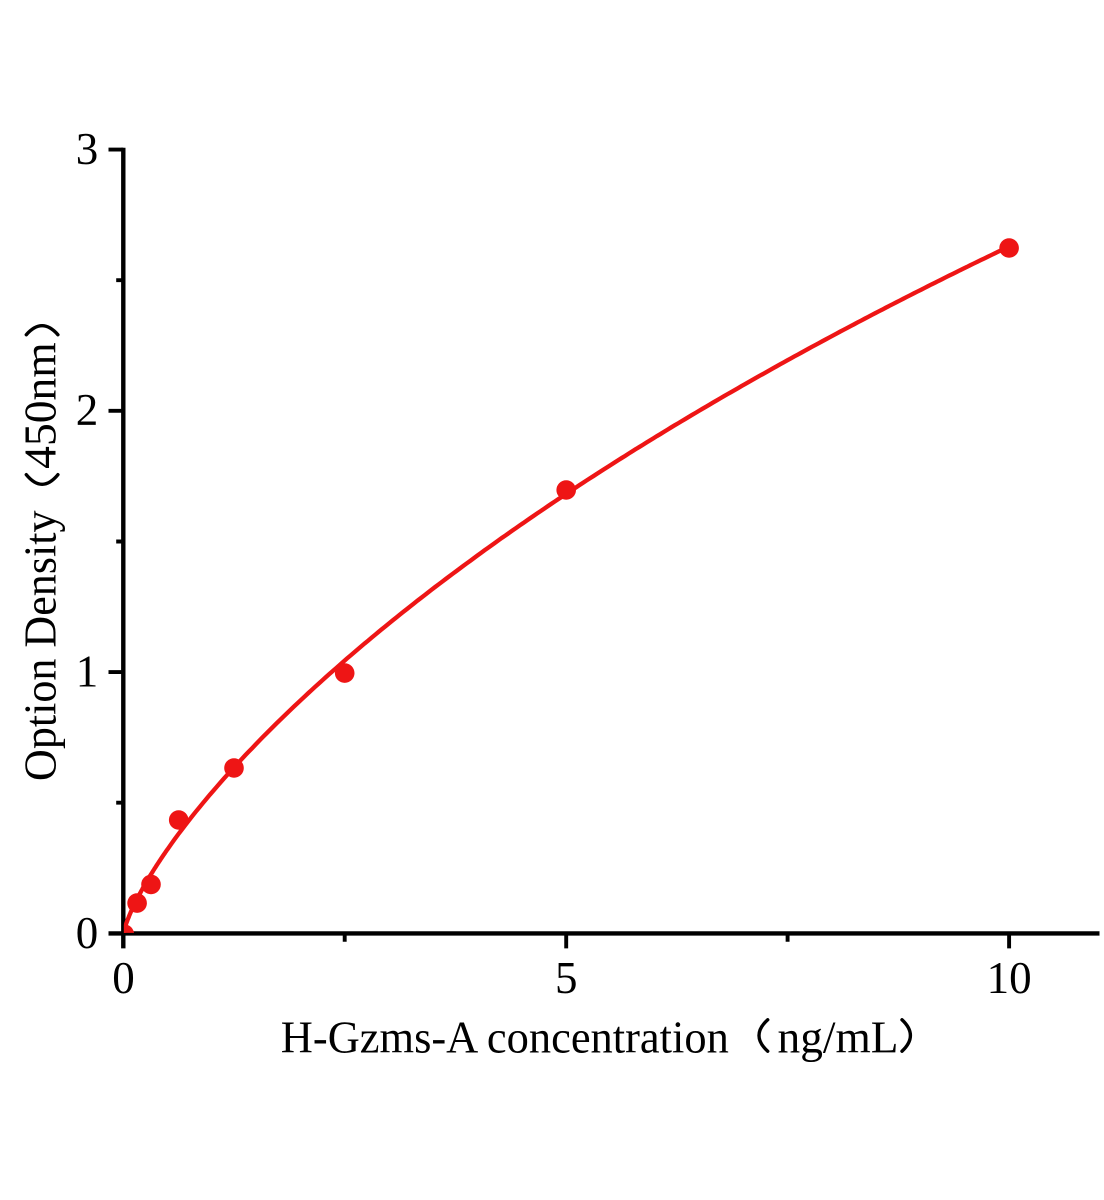 The height and width of the screenshot is (1200, 1104). I want to click on svg-text: Option Density, so click(41, 645).